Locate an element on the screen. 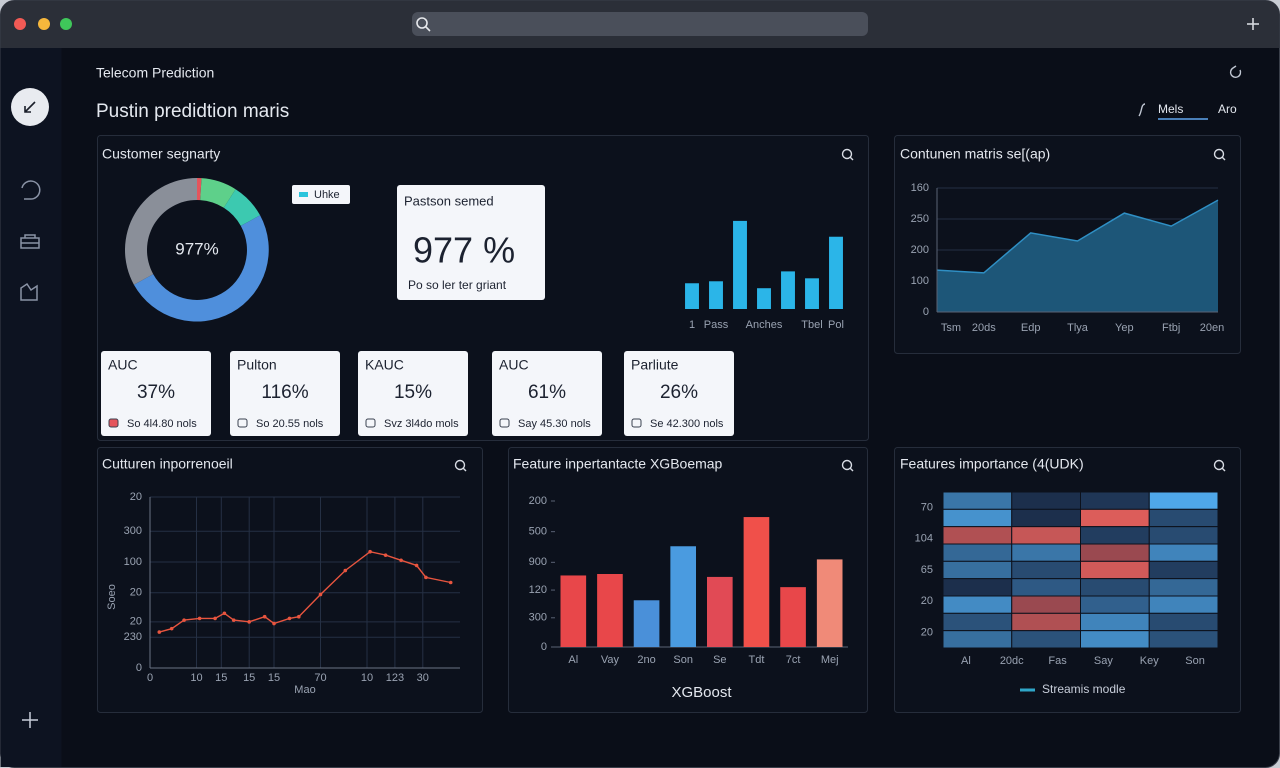 The width and height of the screenshot is (1280, 768). back-icon is located at coordinates (30, 107).